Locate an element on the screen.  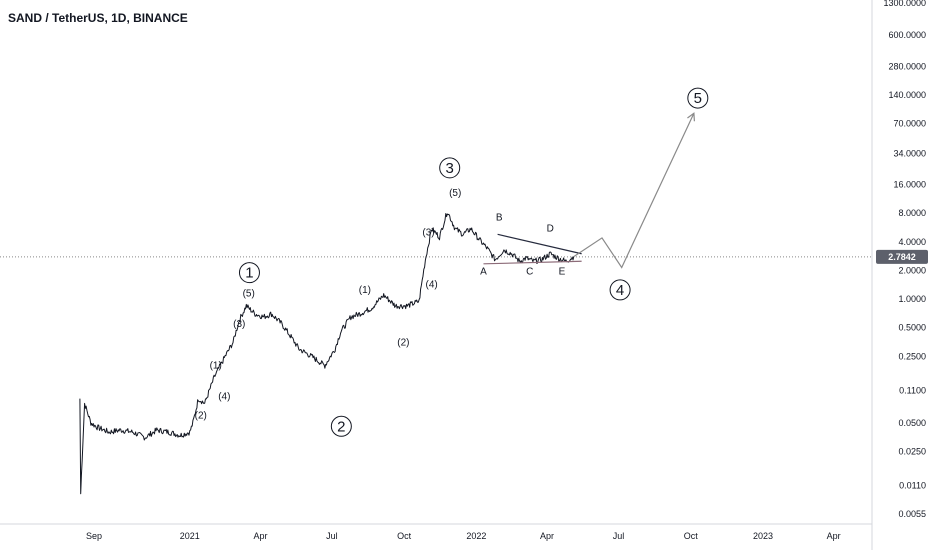
wave-abc-label: B is located at coordinates (499, 218).